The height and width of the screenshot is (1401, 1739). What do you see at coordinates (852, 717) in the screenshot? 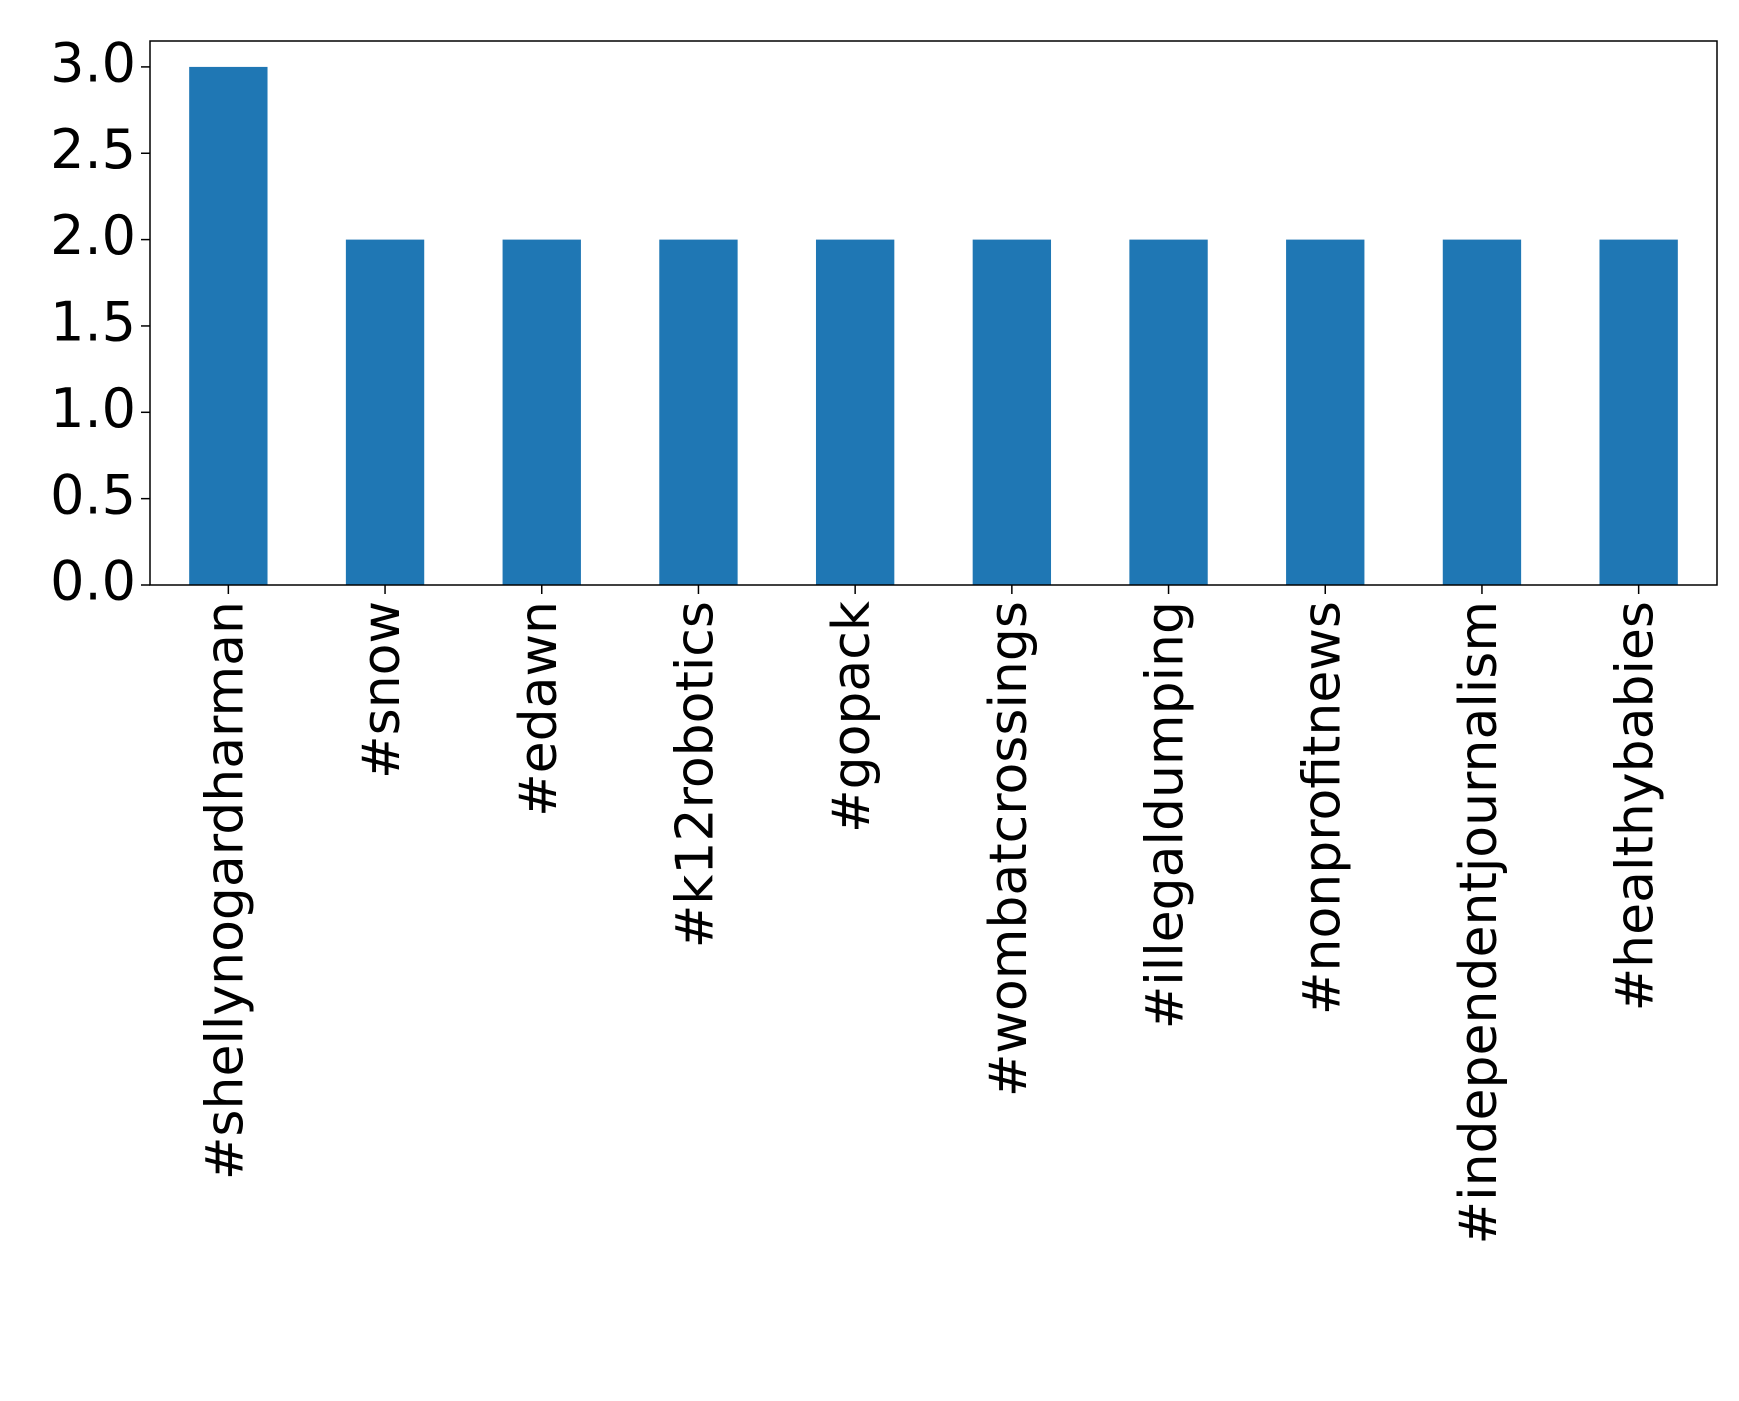
I see `x-tick-label: #gopack` at bounding box center [852, 717].